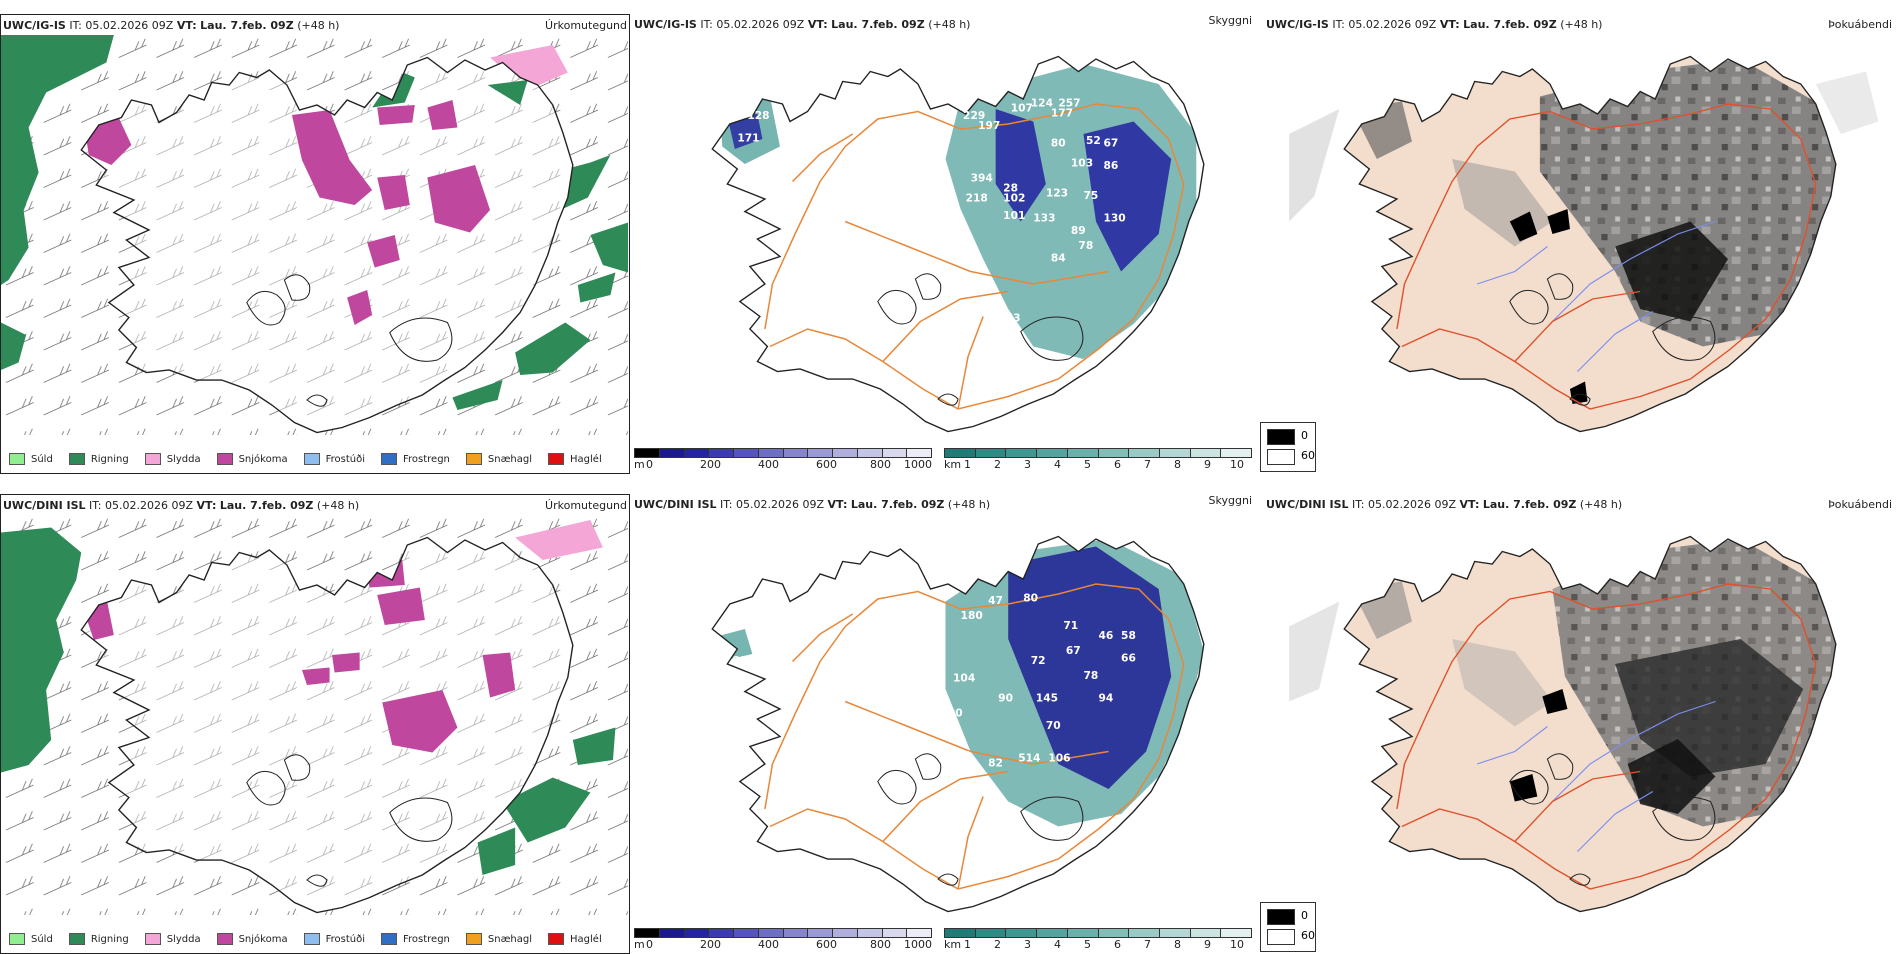 The height and width of the screenshot is (954, 1900). What do you see at coordinates (1090, 195) in the screenshot?
I see `ceiling-value-label: 75` at bounding box center [1090, 195].